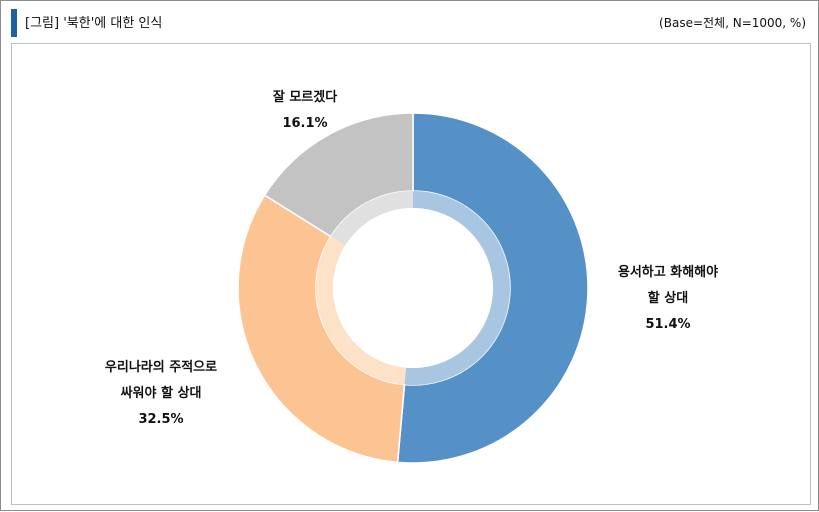 Image resolution: width=819 pixels, height=512 pixels. Describe the element at coordinates (371, 218) in the screenshot. I see `slice-inner-band-unknown` at that location.